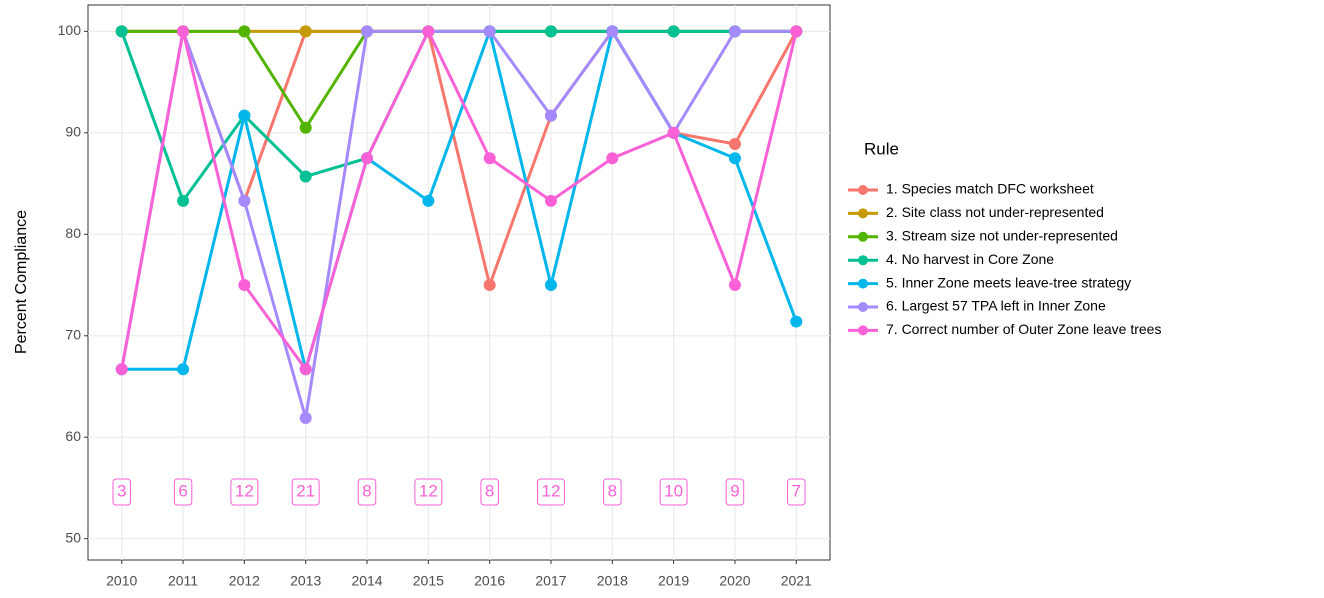  Describe the element at coordinates (796, 581) in the screenshot. I see `x-tick-label: 2021` at that location.